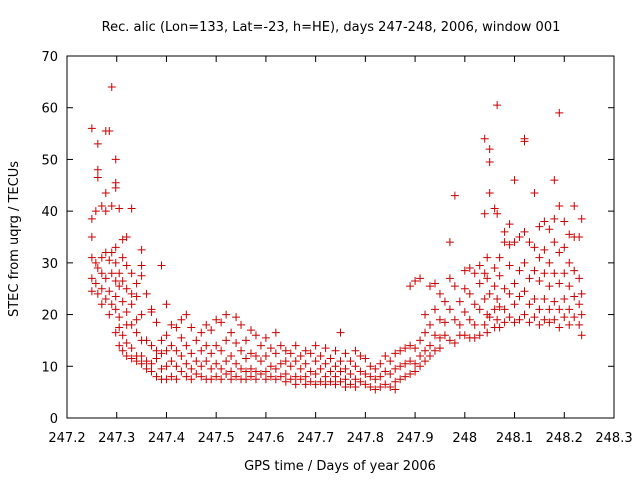 This screenshot has width=640, height=480. I want to click on x-tick-label: 247.7, so click(315, 438).